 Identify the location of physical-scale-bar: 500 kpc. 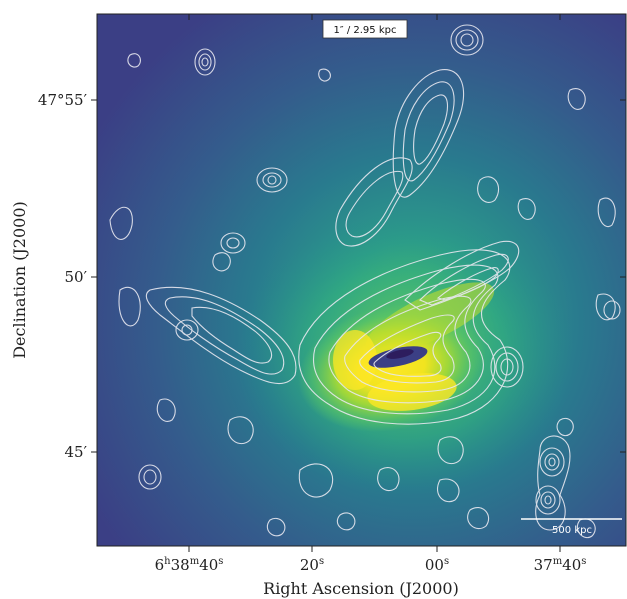
(571, 527).